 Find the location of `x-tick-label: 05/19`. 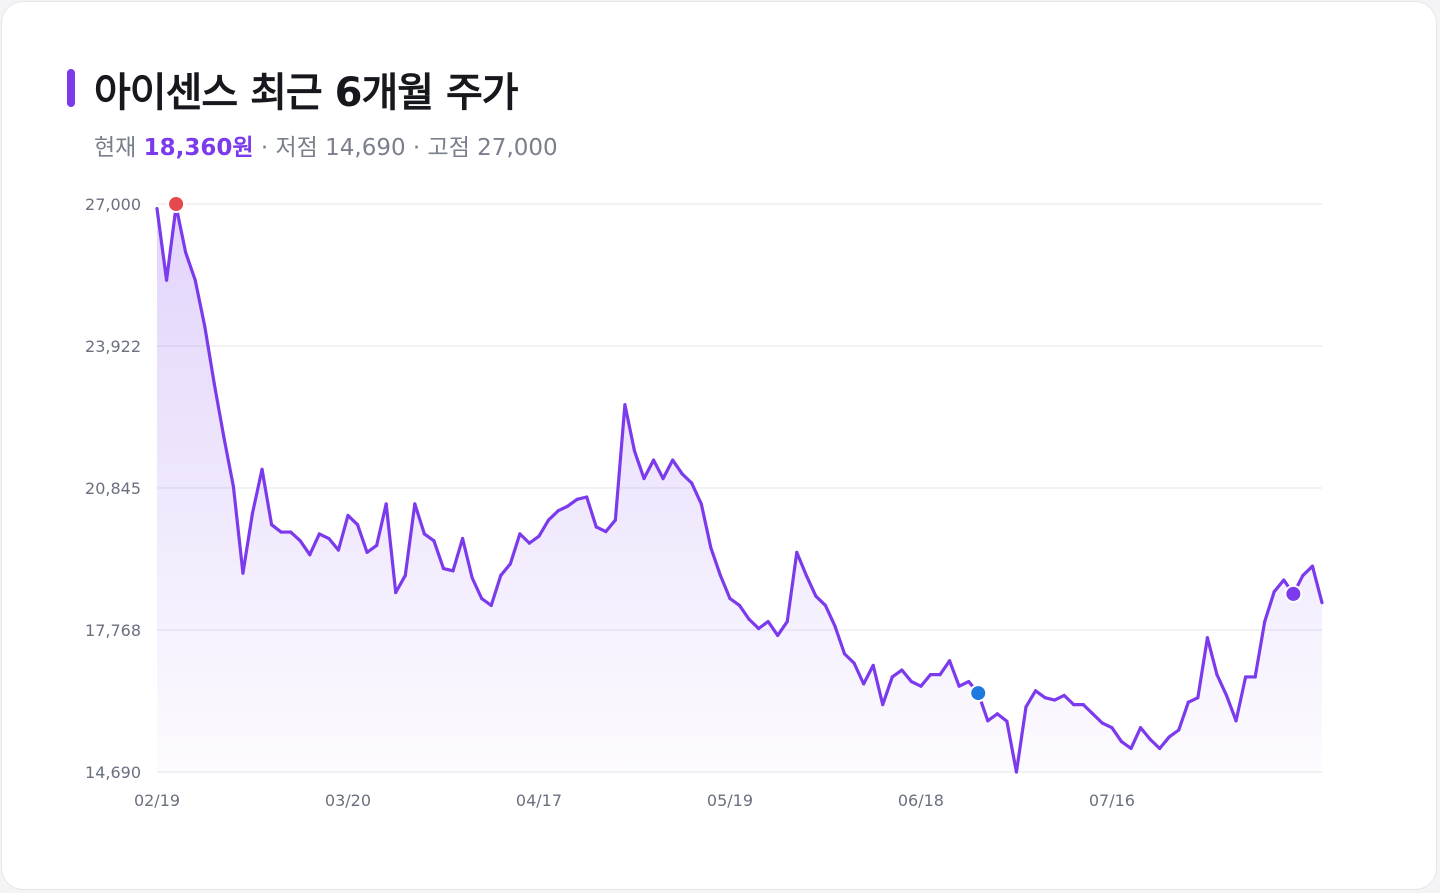

x-tick-label: 05/19 is located at coordinates (730, 800).